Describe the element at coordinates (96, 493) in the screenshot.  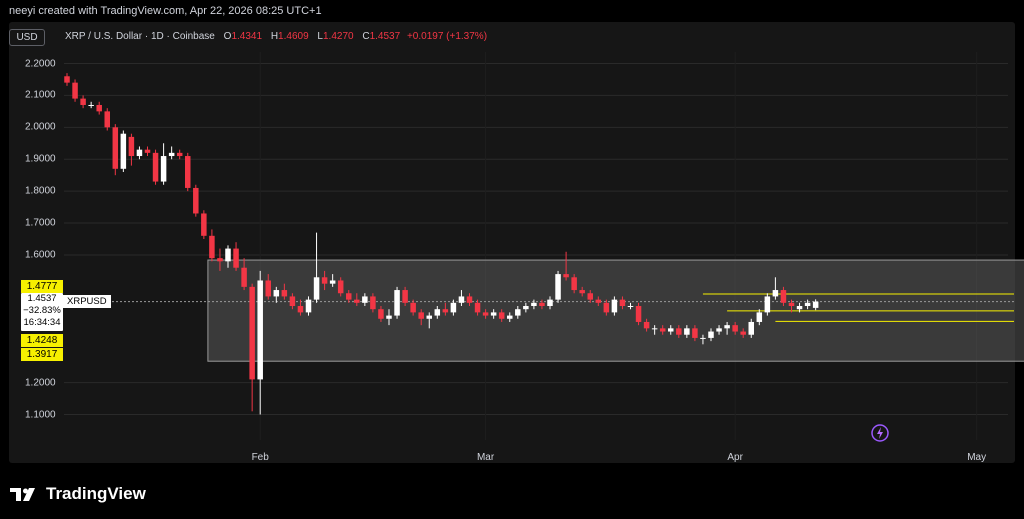
I see `brand-name: TradingView` at that location.